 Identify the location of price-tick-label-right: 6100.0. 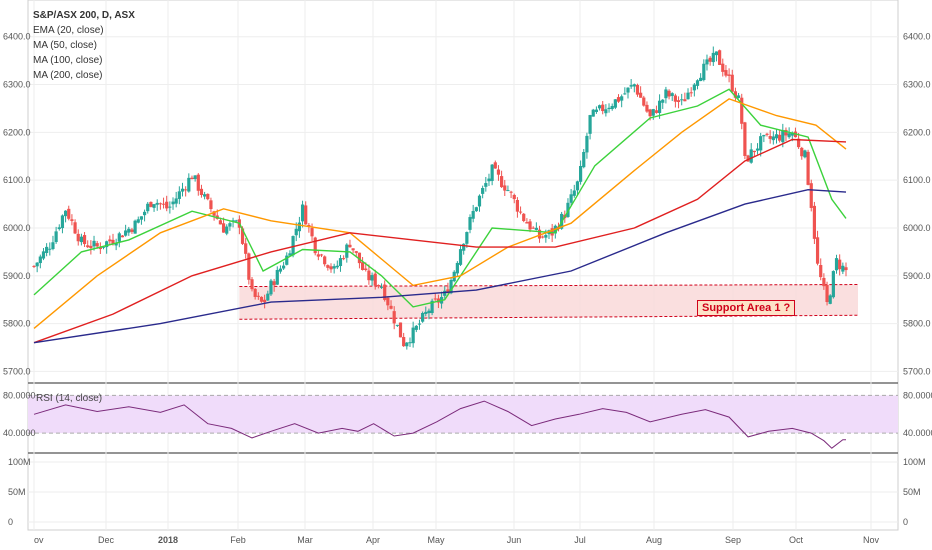
(917, 180).